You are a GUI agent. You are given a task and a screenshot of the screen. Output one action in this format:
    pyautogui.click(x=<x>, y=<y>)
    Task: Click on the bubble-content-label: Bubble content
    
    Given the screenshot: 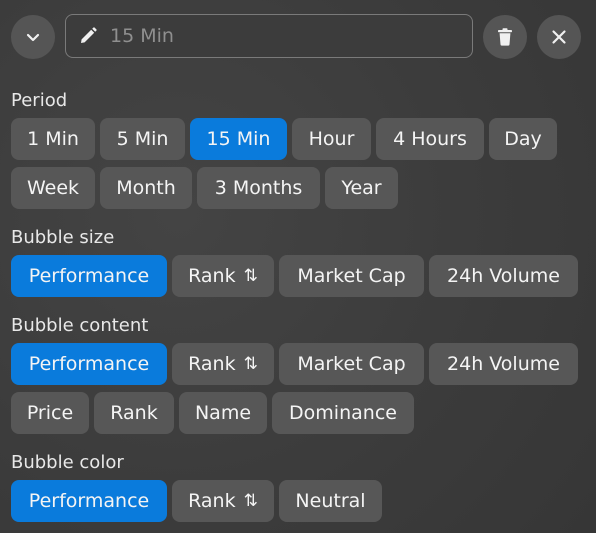 What is the action you would take?
    pyautogui.click(x=80, y=325)
    